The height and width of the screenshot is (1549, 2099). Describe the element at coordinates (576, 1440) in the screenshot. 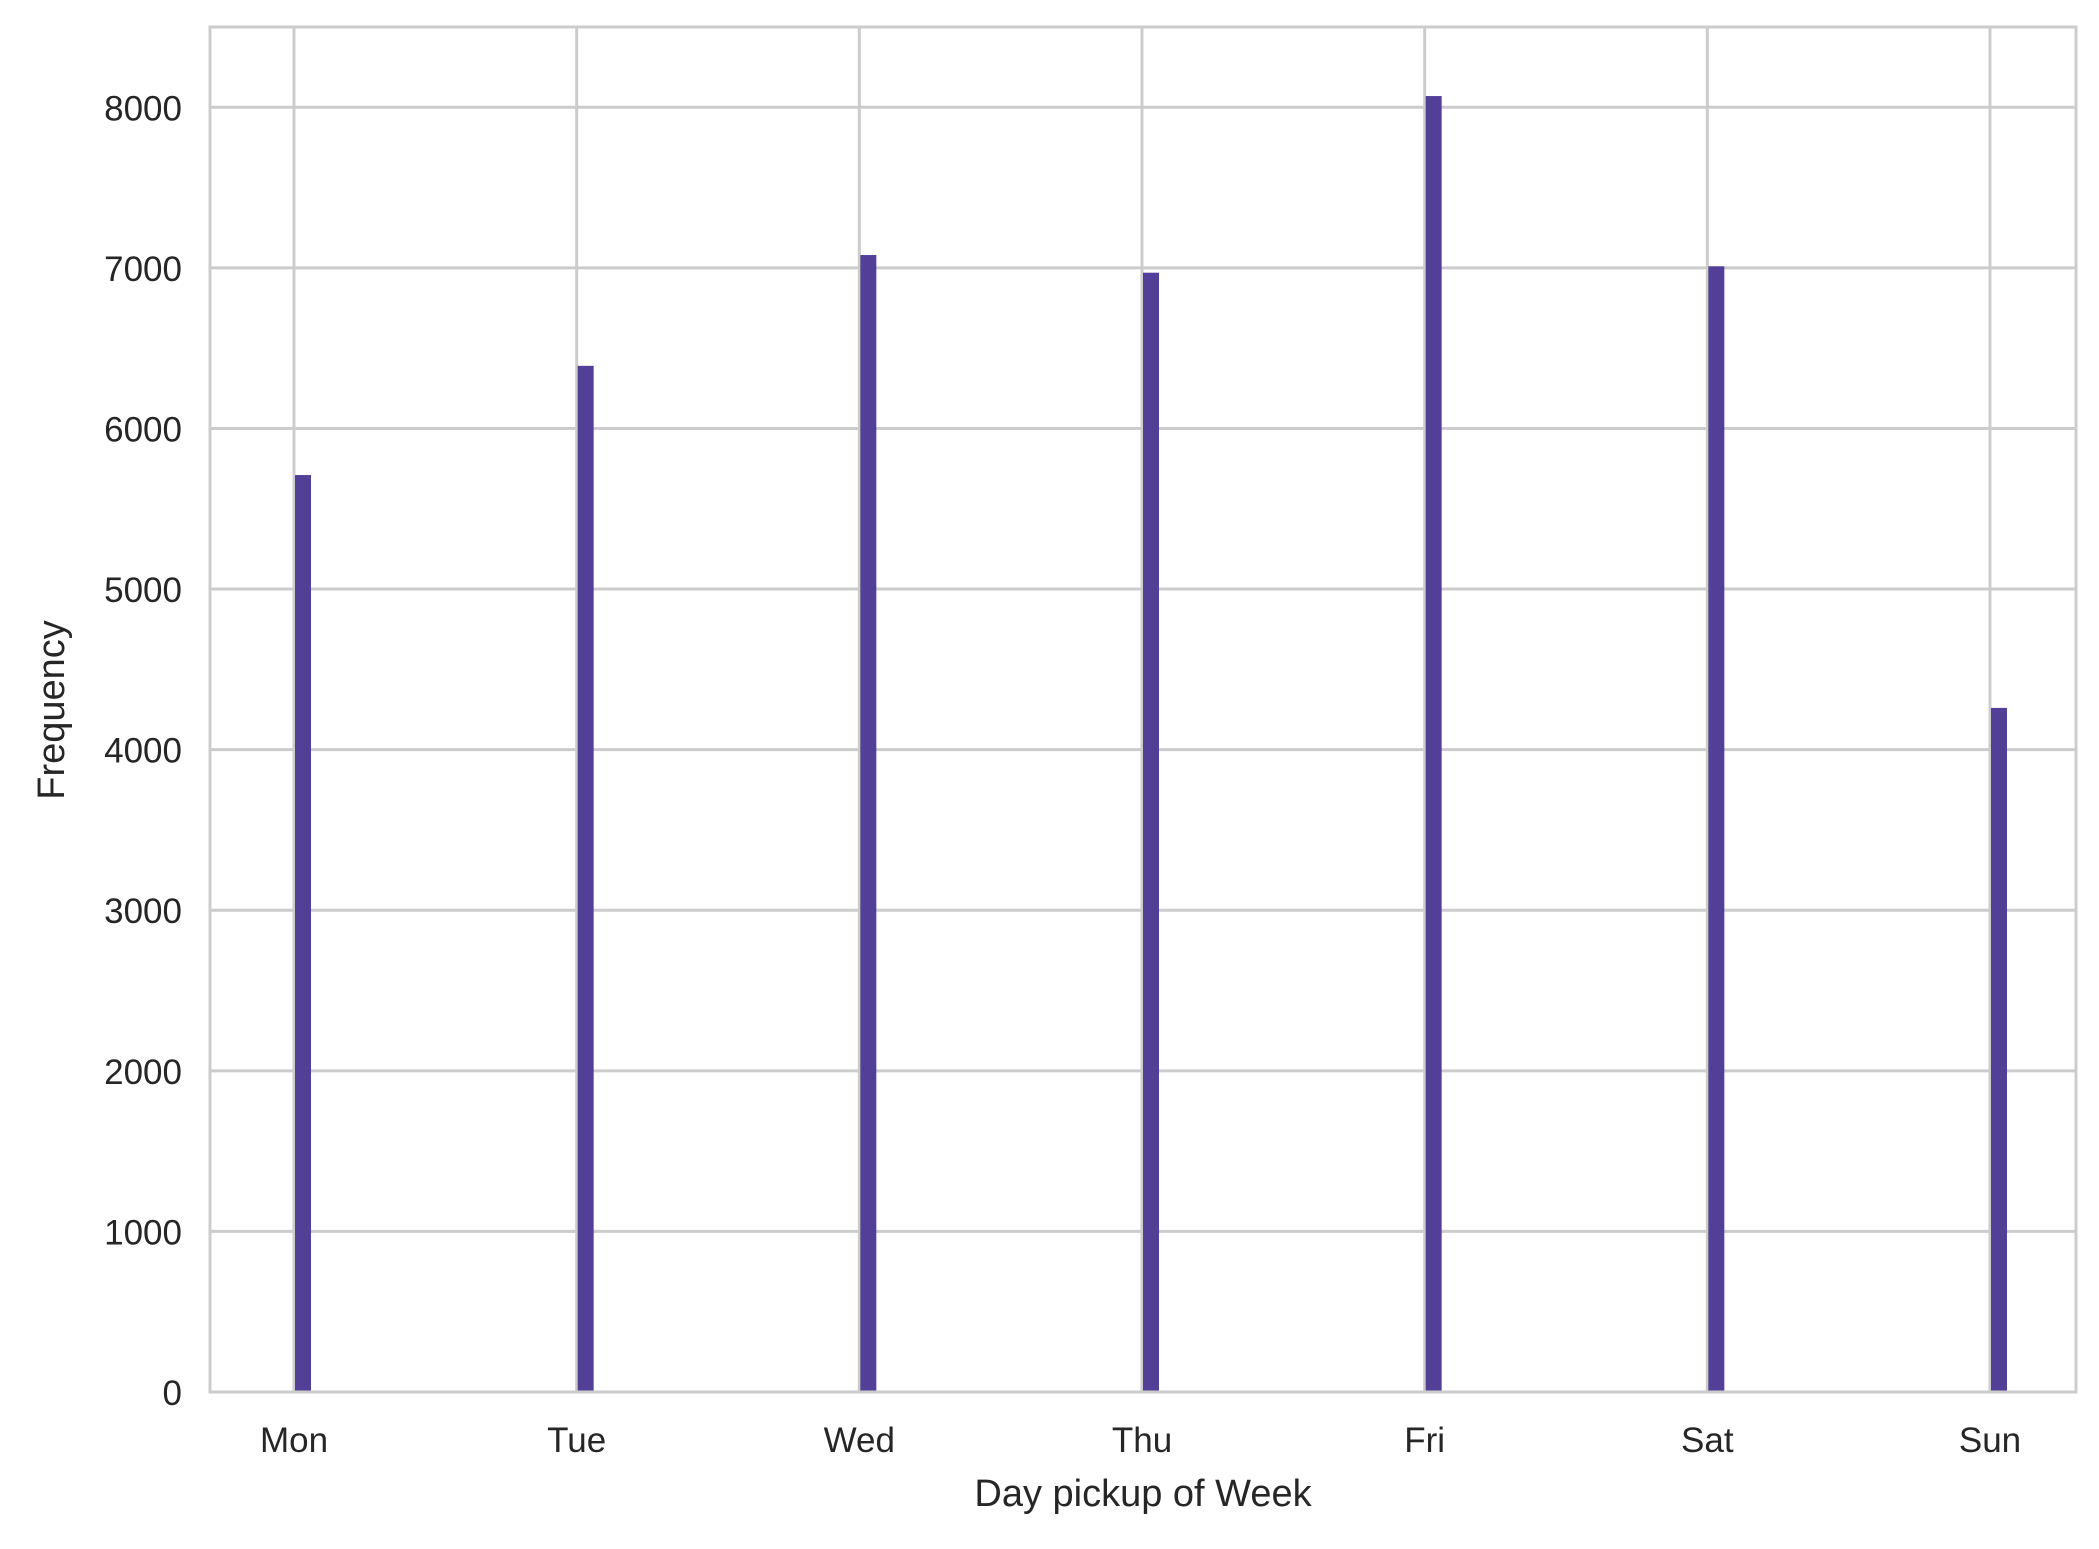

I see `x-tick-label: Tue` at that location.